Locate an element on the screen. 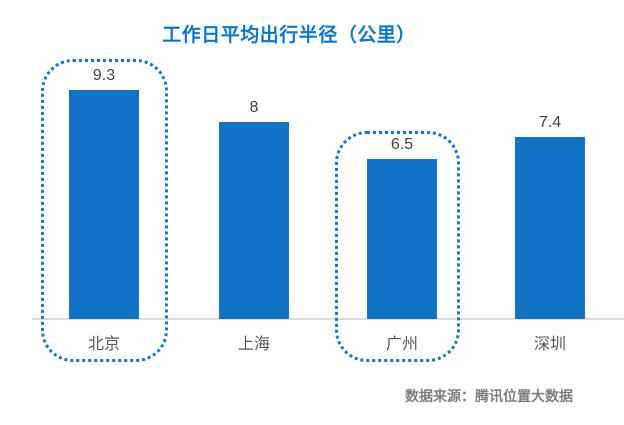  value-label-shenzhen: 7.4 is located at coordinates (550, 122).